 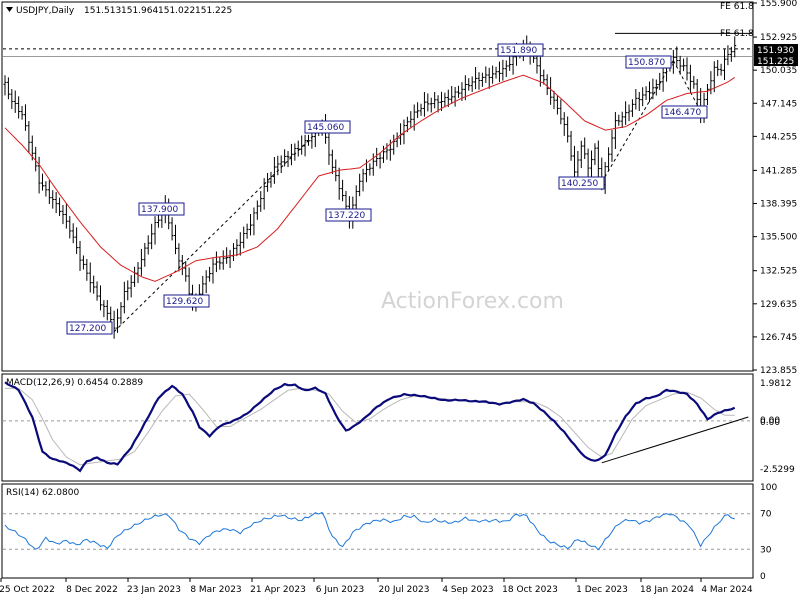 I want to click on price-y-tick-label: 135.500, so click(x=778, y=238).